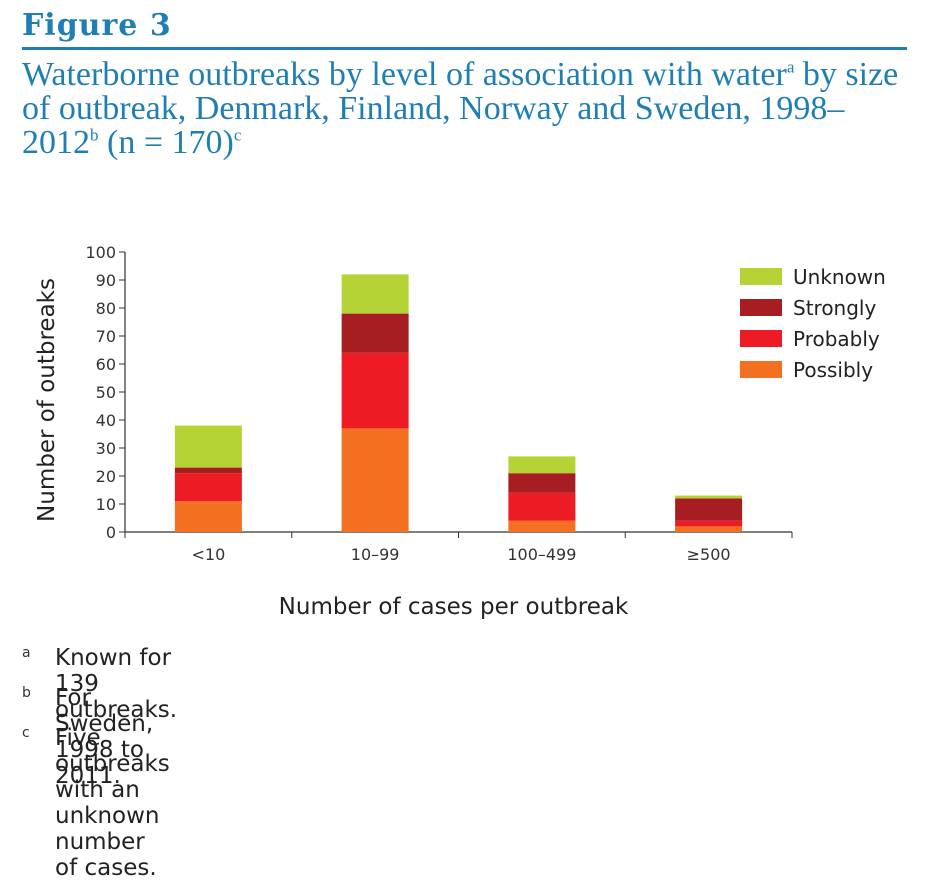 Image resolution: width=945 pixels, height=881 pixels. What do you see at coordinates (166, 142) in the screenshot?
I see `title-text-3: (n = 170)` at bounding box center [166, 142].